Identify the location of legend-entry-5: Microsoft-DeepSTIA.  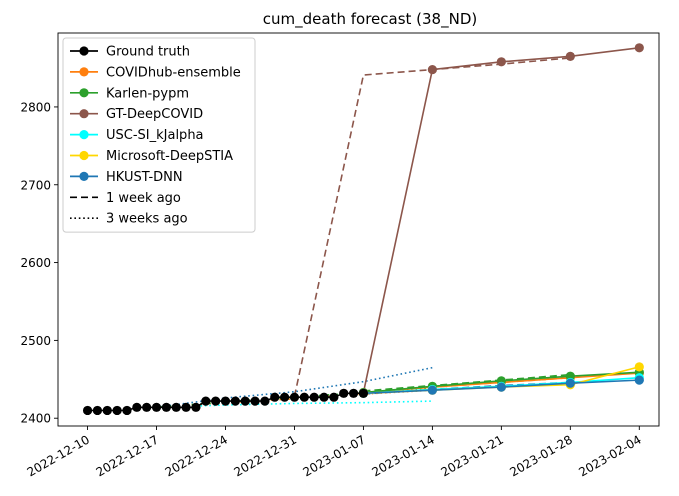
(151, 156).